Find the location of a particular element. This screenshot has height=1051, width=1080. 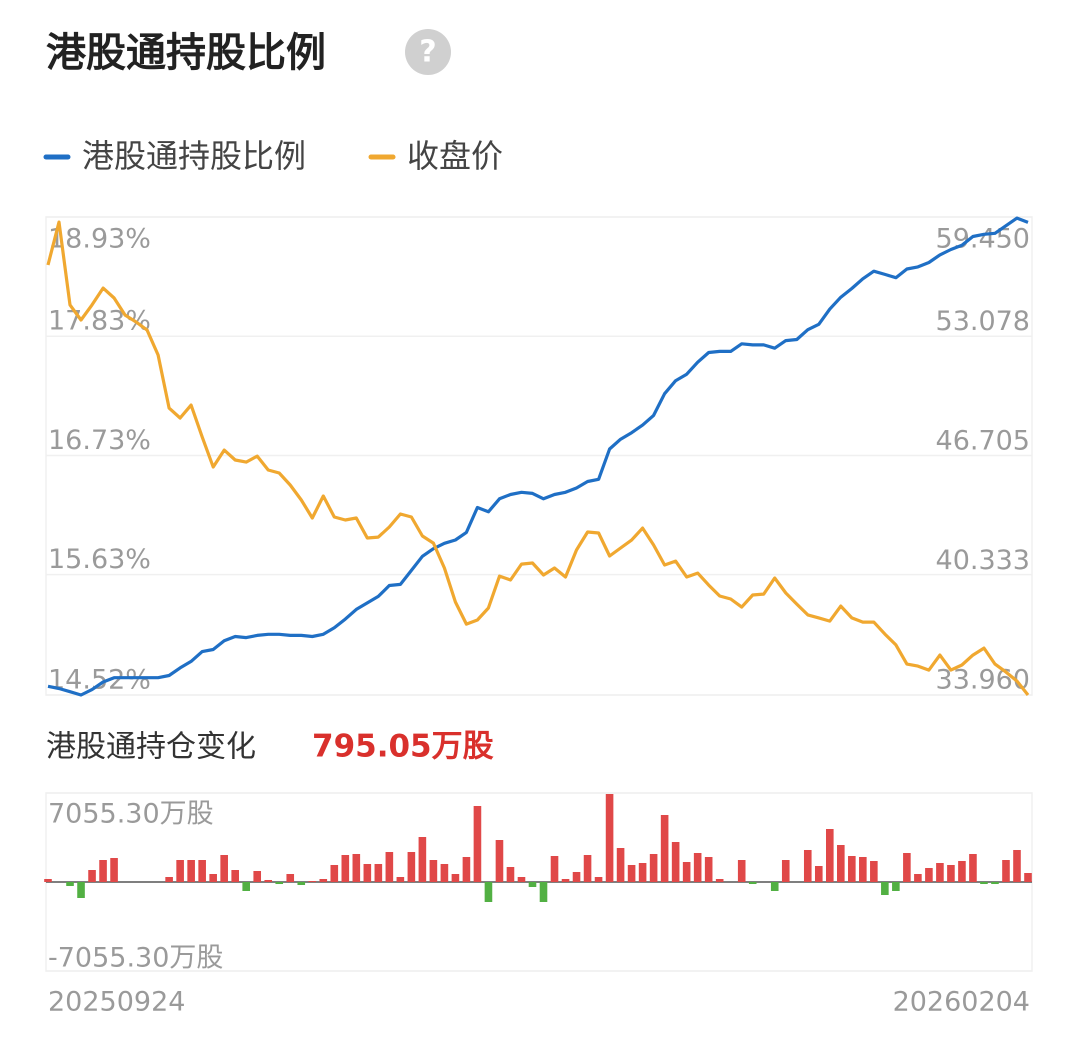

help-icon: ? is located at coordinates (428, 52).